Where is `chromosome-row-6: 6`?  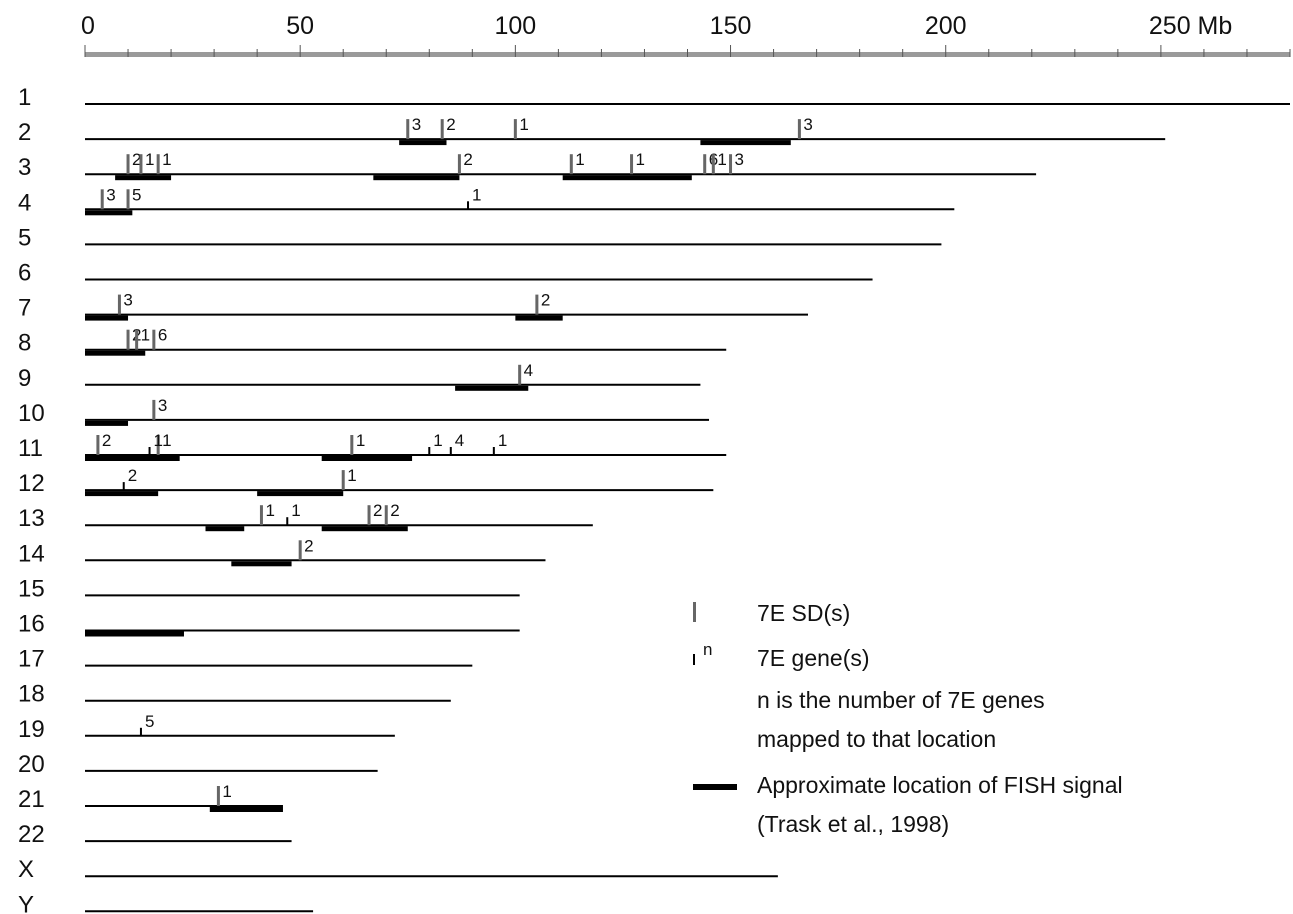
chromosome-row-6: 6 is located at coordinates (445, 273).